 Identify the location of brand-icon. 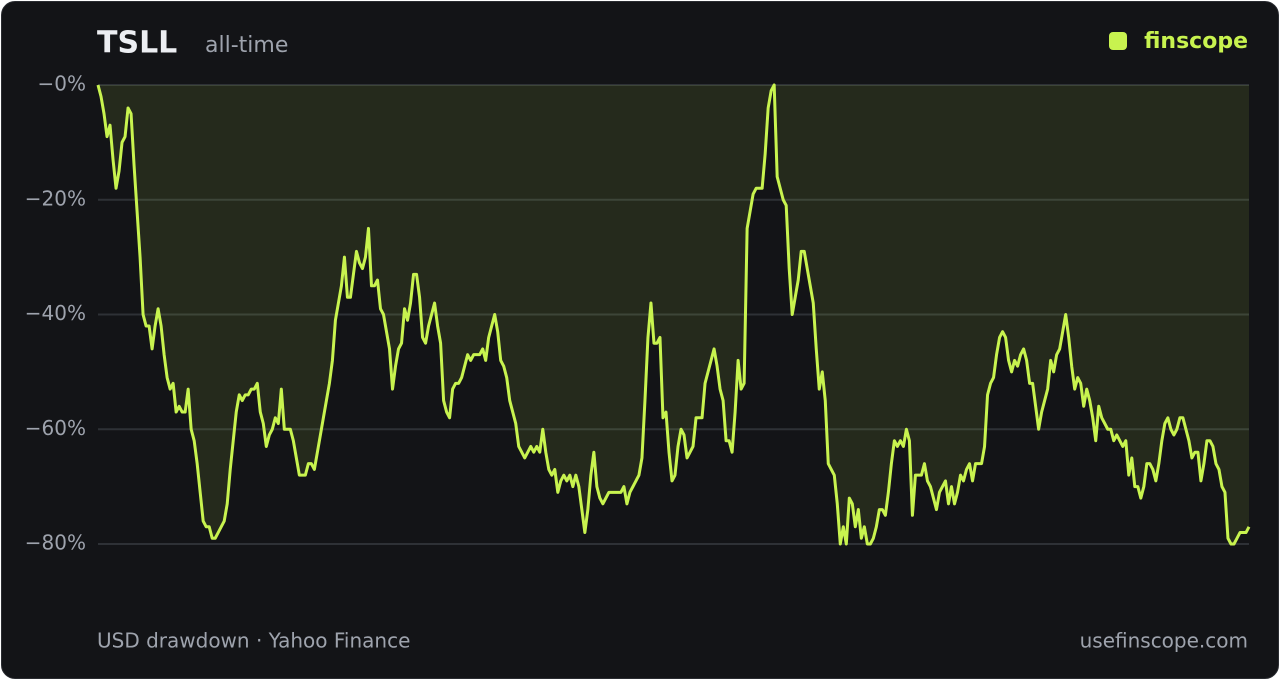
(1118, 41).